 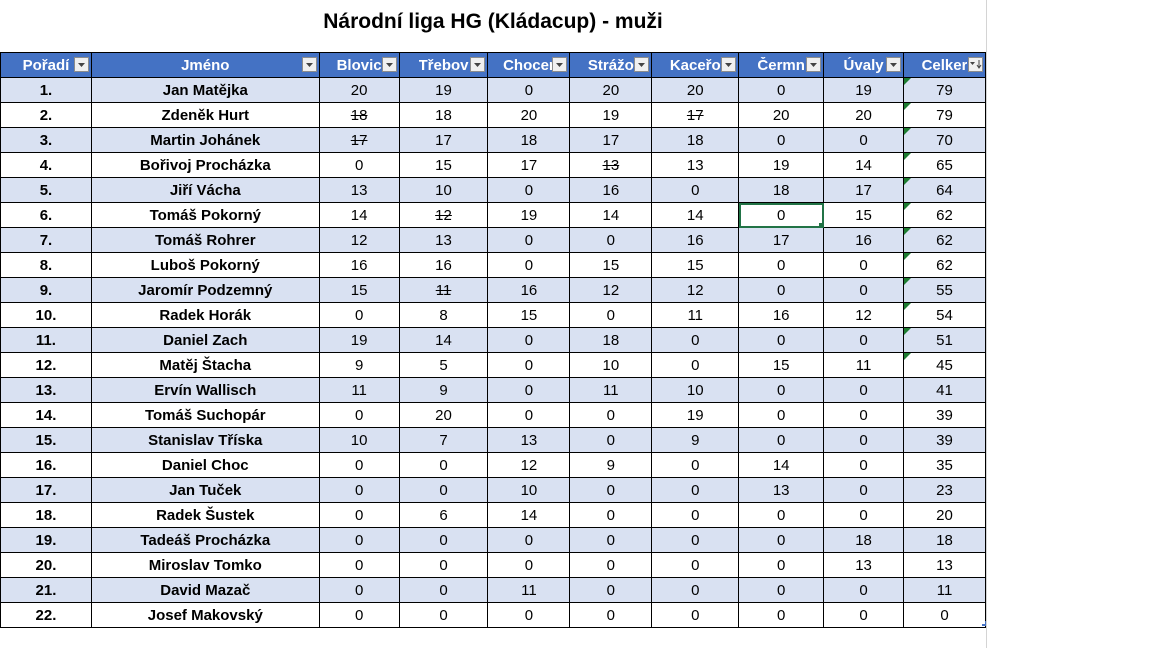 What do you see at coordinates (46, 265) in the screenshot?
I see `rank-cell: 8.` at bounding box center [46, 265].